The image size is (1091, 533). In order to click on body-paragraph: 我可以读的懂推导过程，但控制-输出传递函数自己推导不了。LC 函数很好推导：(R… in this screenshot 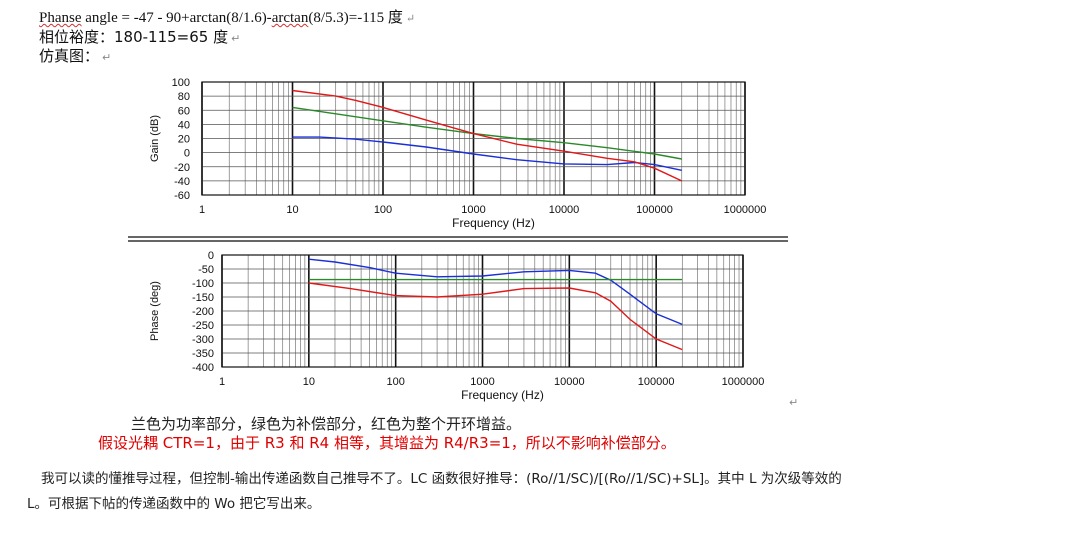, I will do `click(549, 492)`.